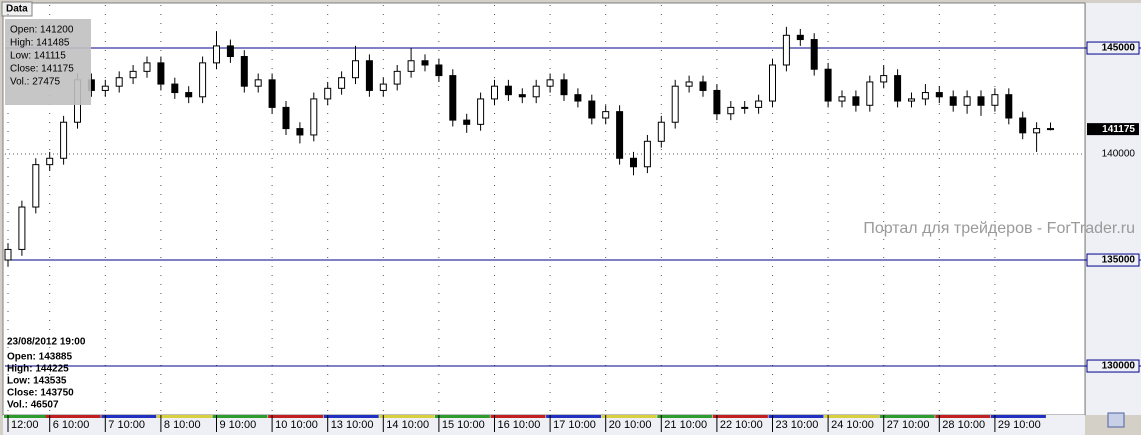  Describe the element at coordinates (1118, 129) in the screenshot. I see `price-label: 141175` at that location.